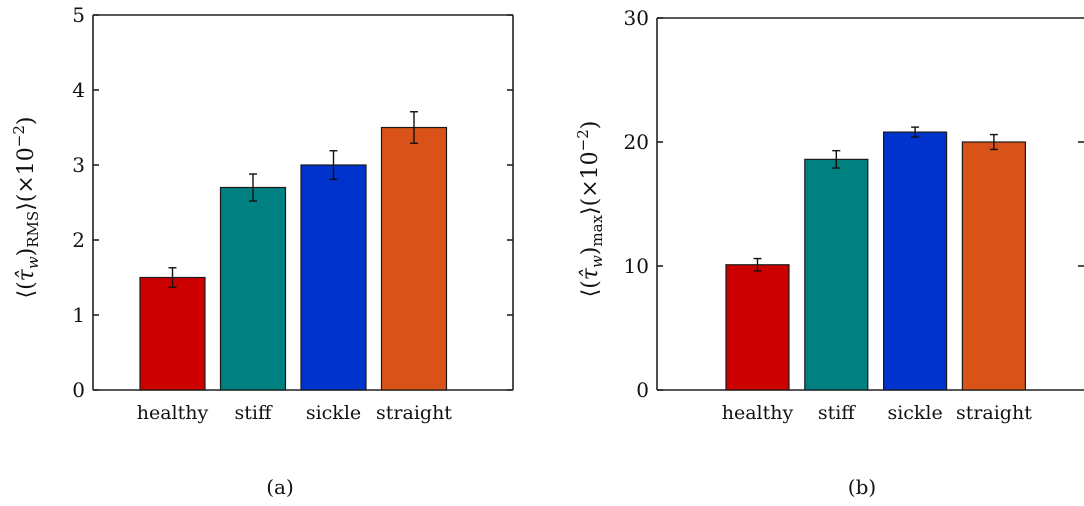  Describe the element at coordinates (78, 240) in the screenshot. I see `y-tick-label: 2` at that location.